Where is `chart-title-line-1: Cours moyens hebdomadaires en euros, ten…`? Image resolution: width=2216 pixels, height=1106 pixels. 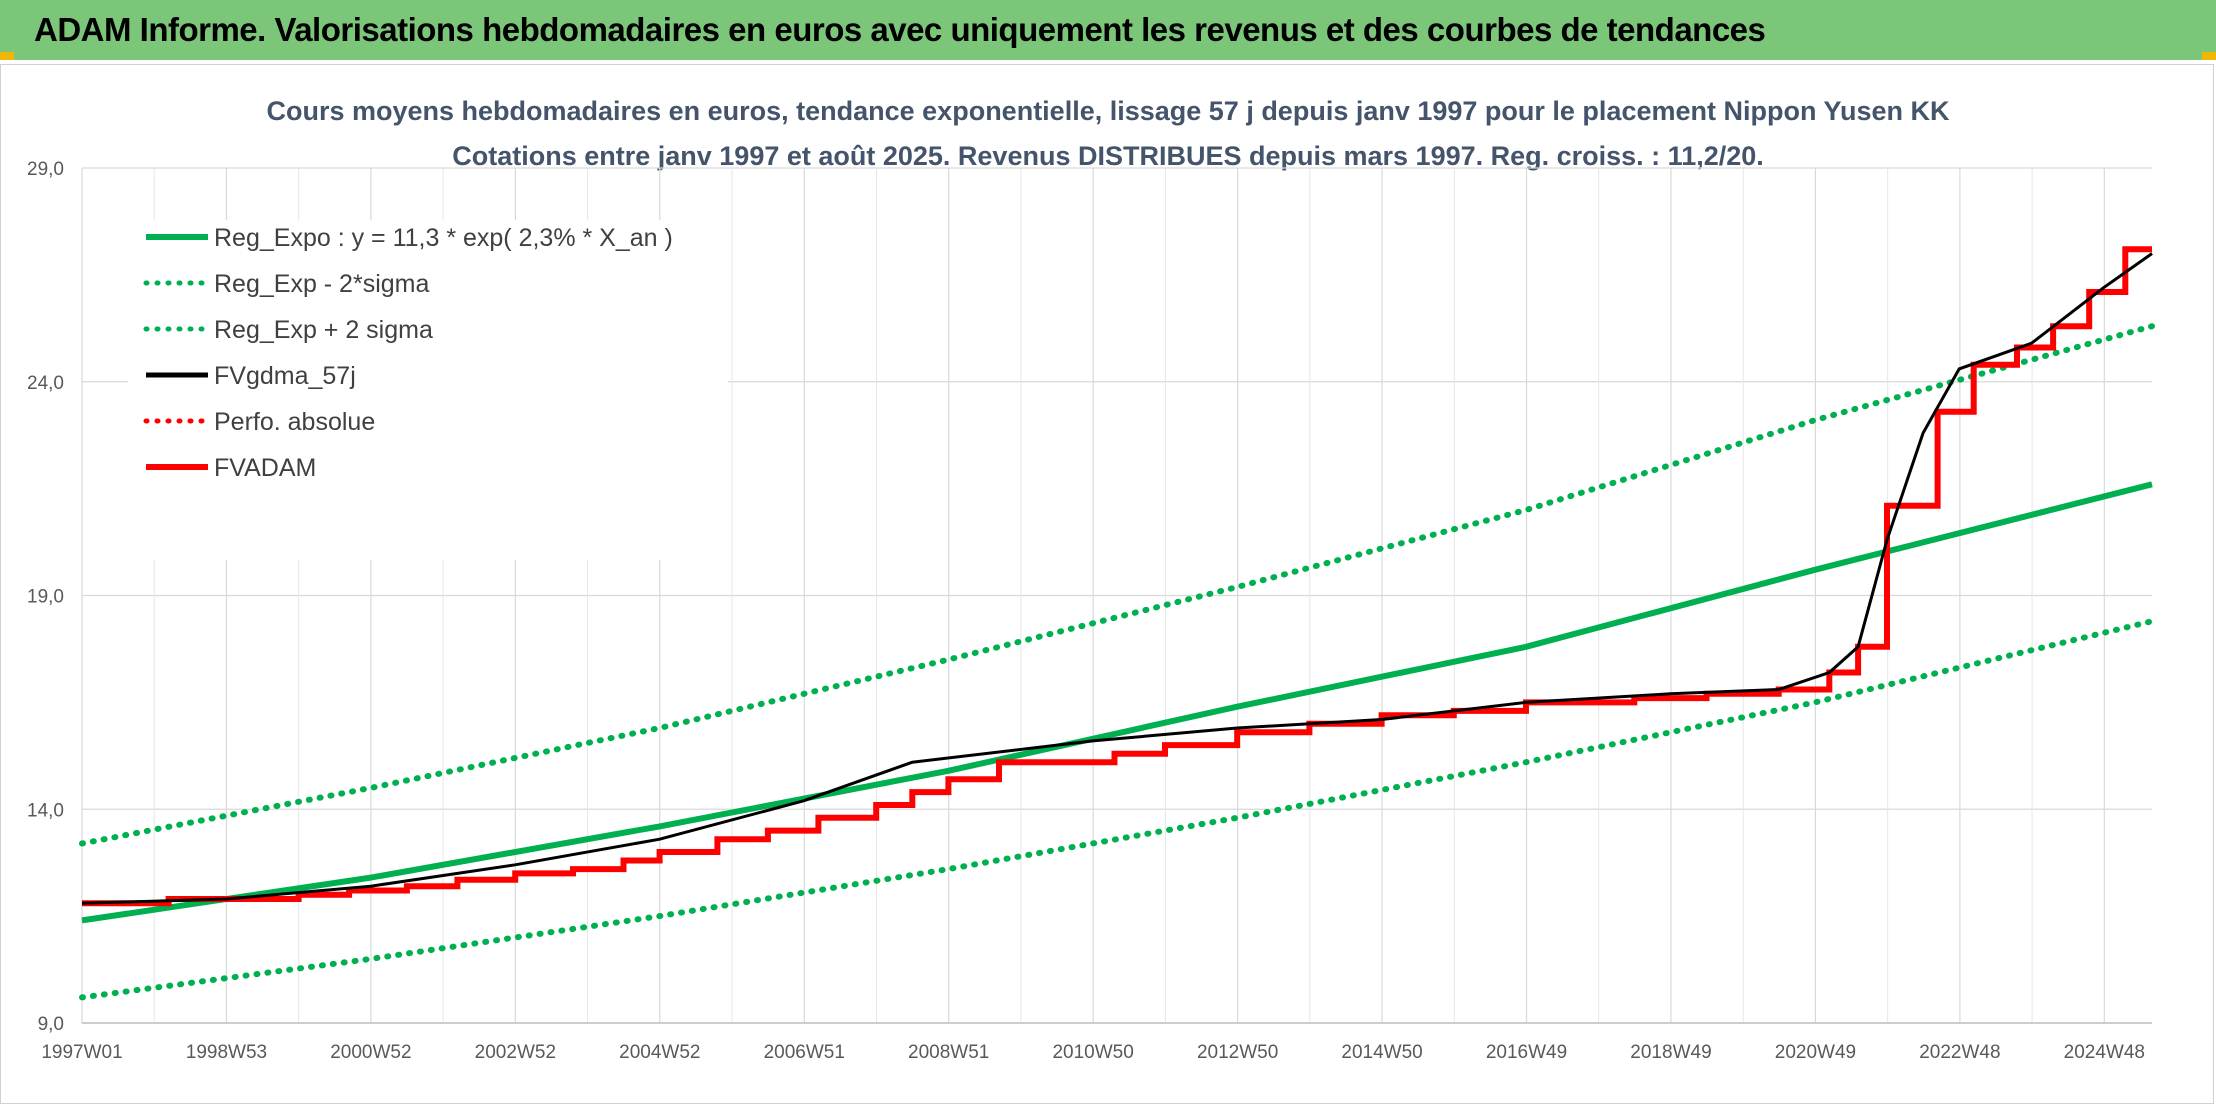 chart-title-line-1: Cours moyens hebdomadaires en euros, ten… is located at coordinates (1108, 111).